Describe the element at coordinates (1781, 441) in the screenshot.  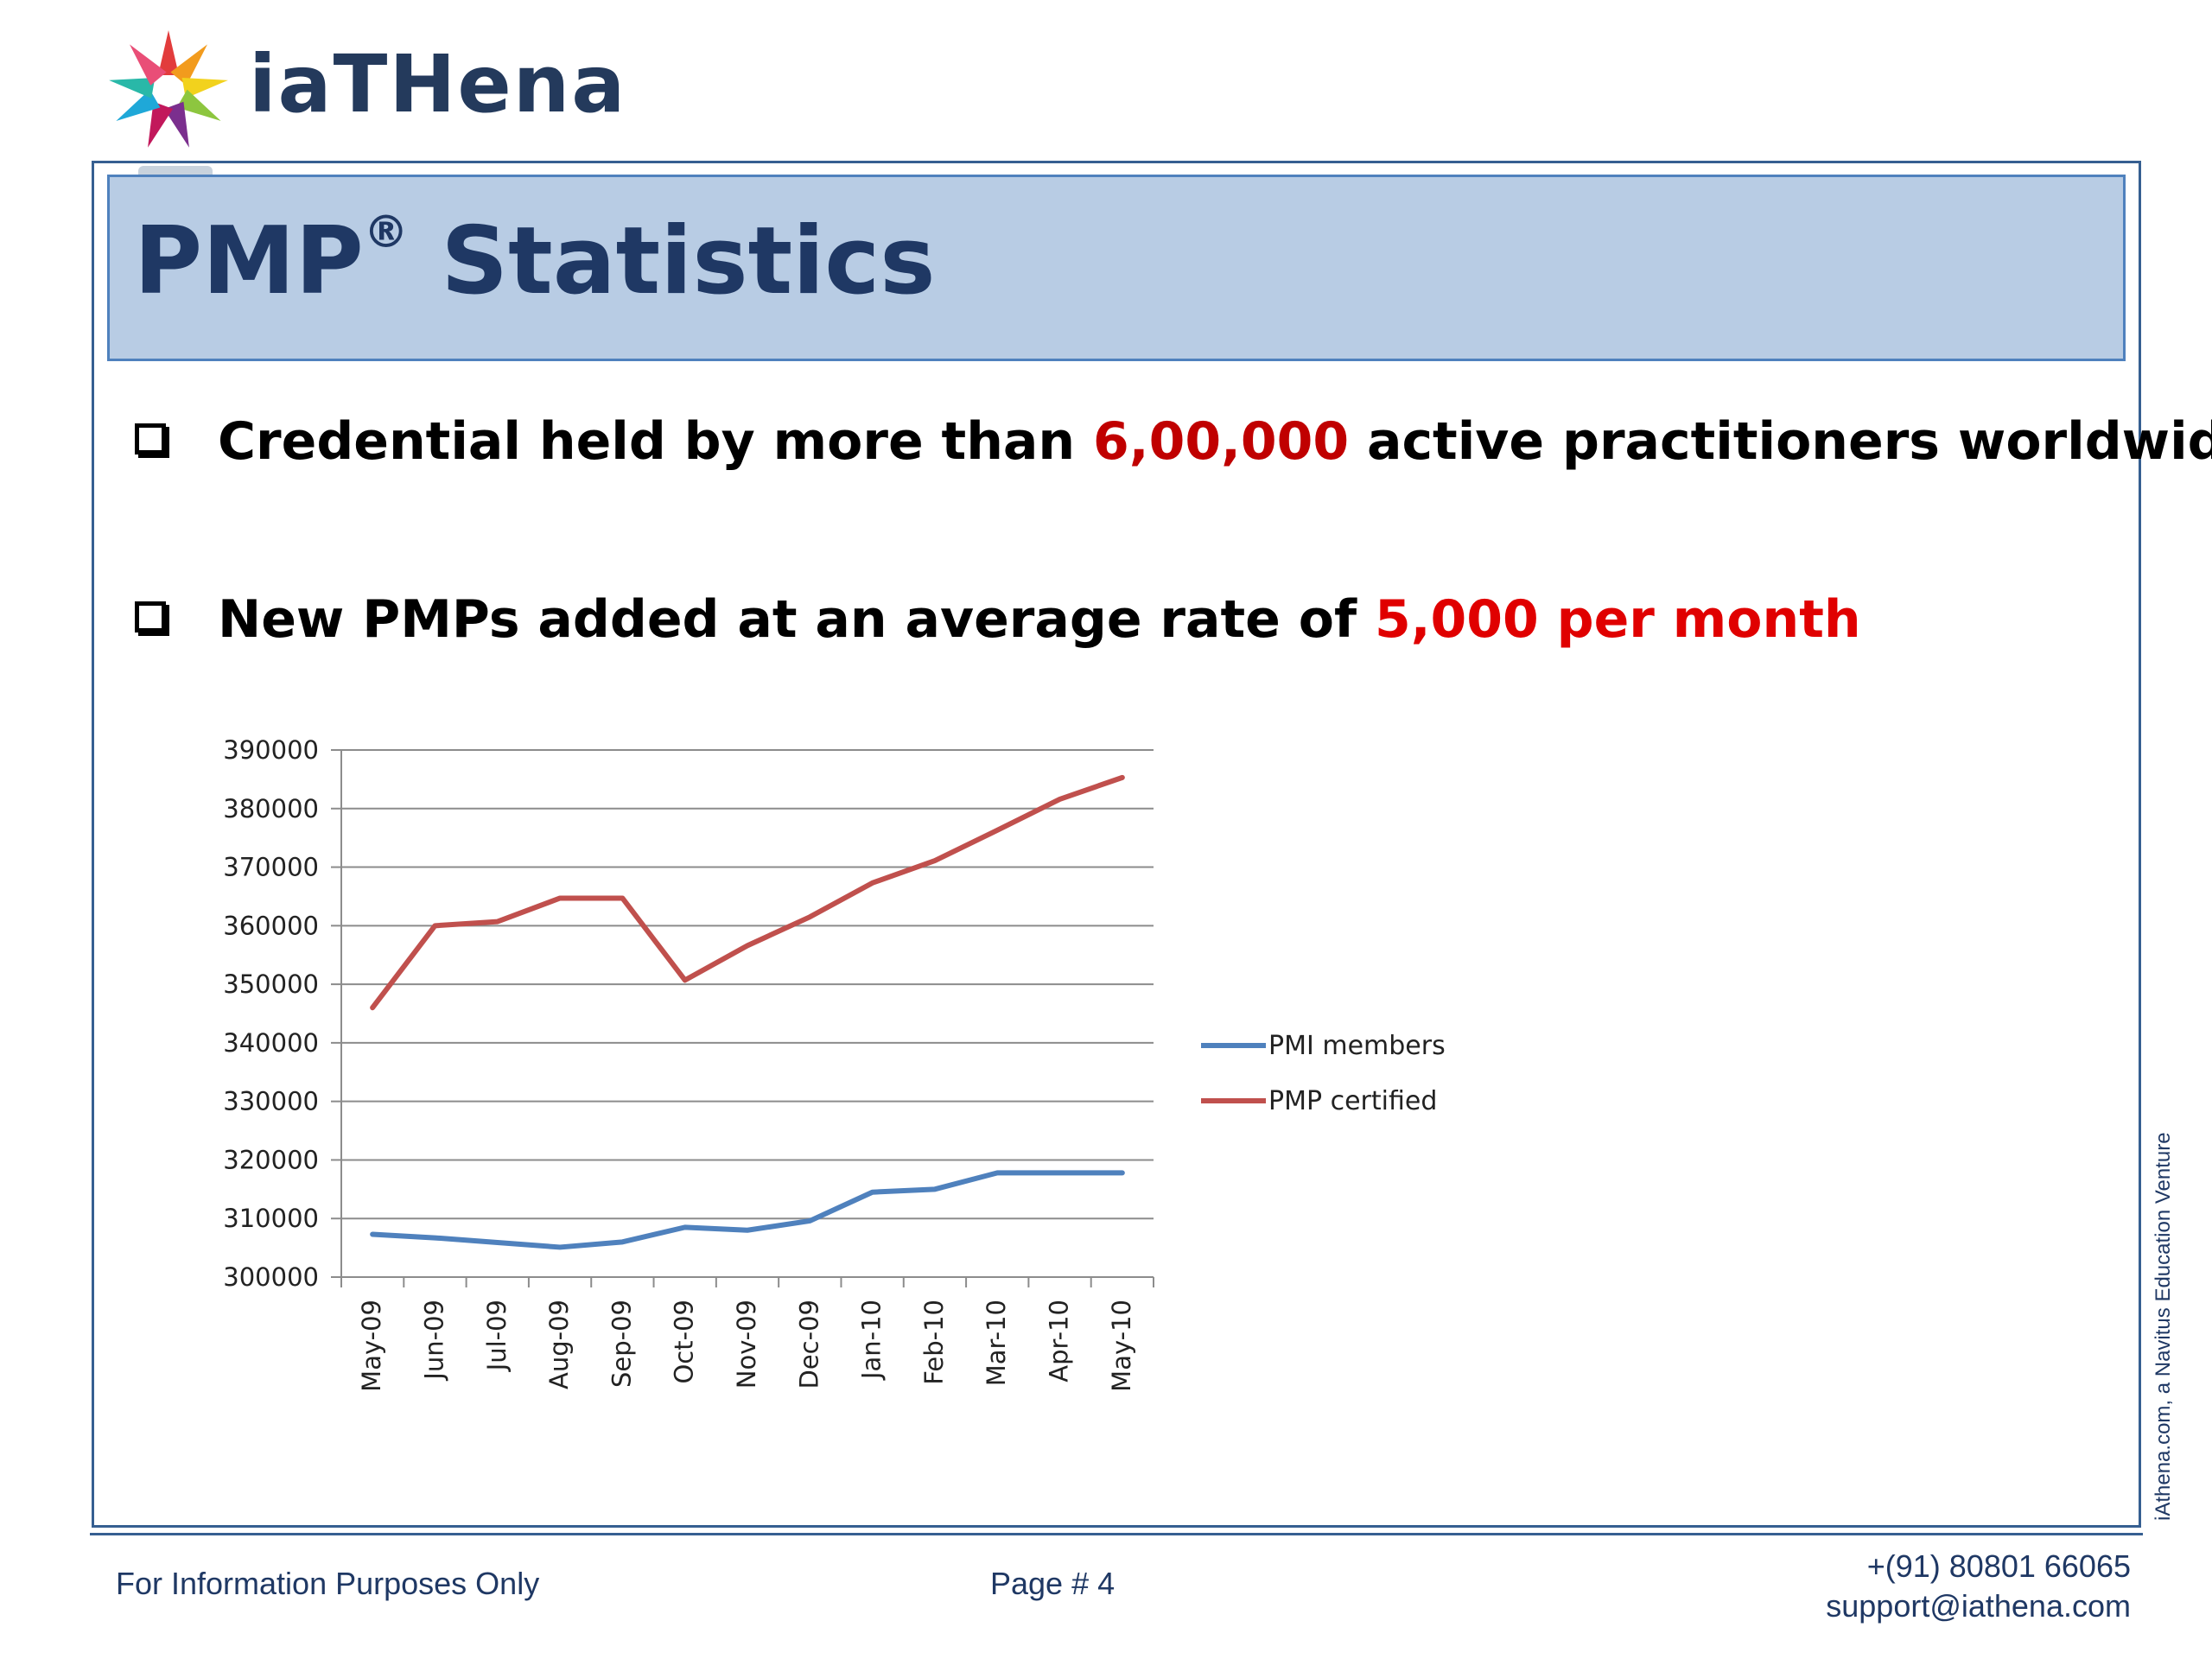
I see `bullet-text-end: active practitioners worldwide` at that location.